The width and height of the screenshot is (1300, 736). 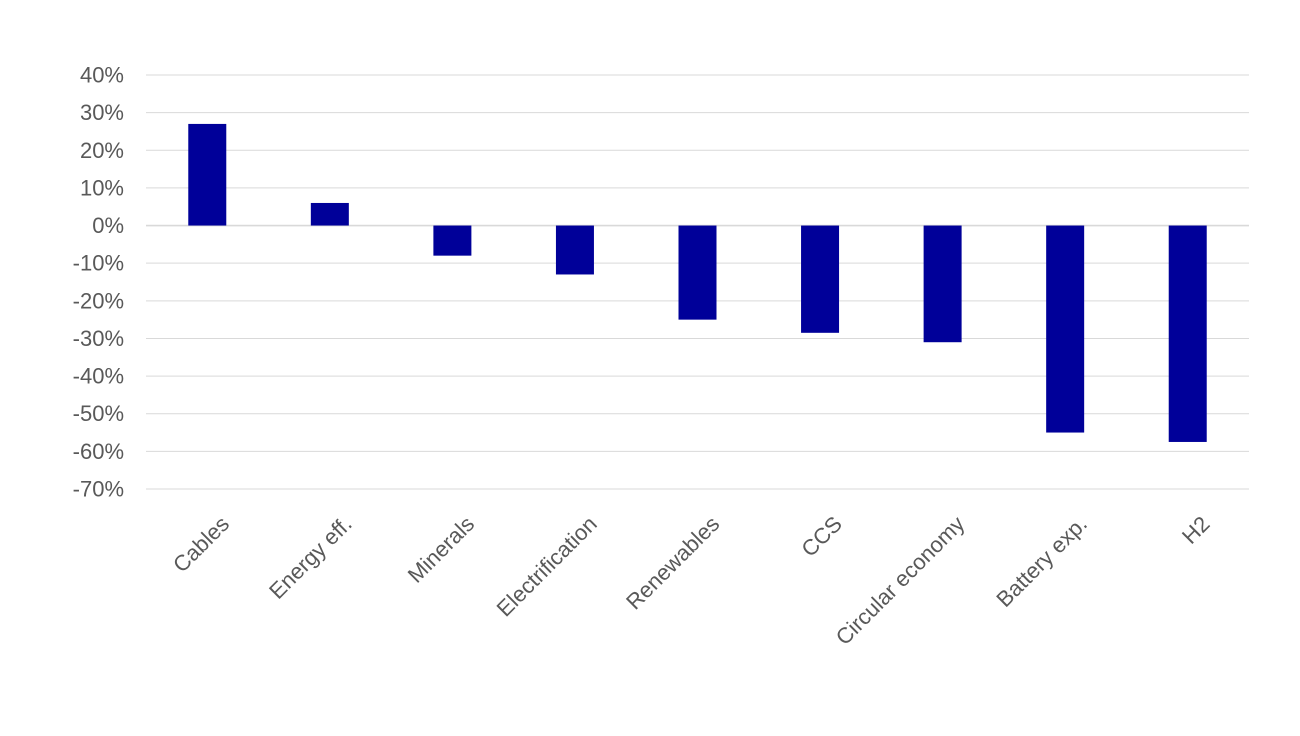 What do you see at coordinates (102, 187) in the screenshot?
I see `y-tick-label: 10%` at bounding box center [102, 187].